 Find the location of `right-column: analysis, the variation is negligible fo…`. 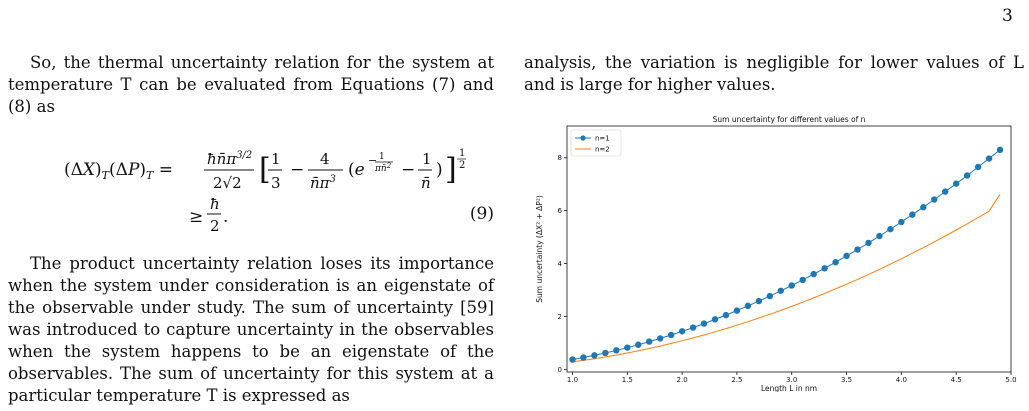

right-column: analysis, the variation is negligible fo… is located at coordinates (774, 74).